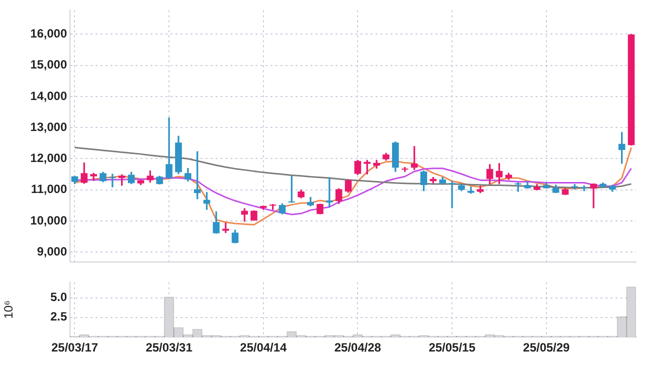  Describe the element at coordinates (169, 347) in the screenshot. I see `x-tick-label: 25/03/31` at that location.